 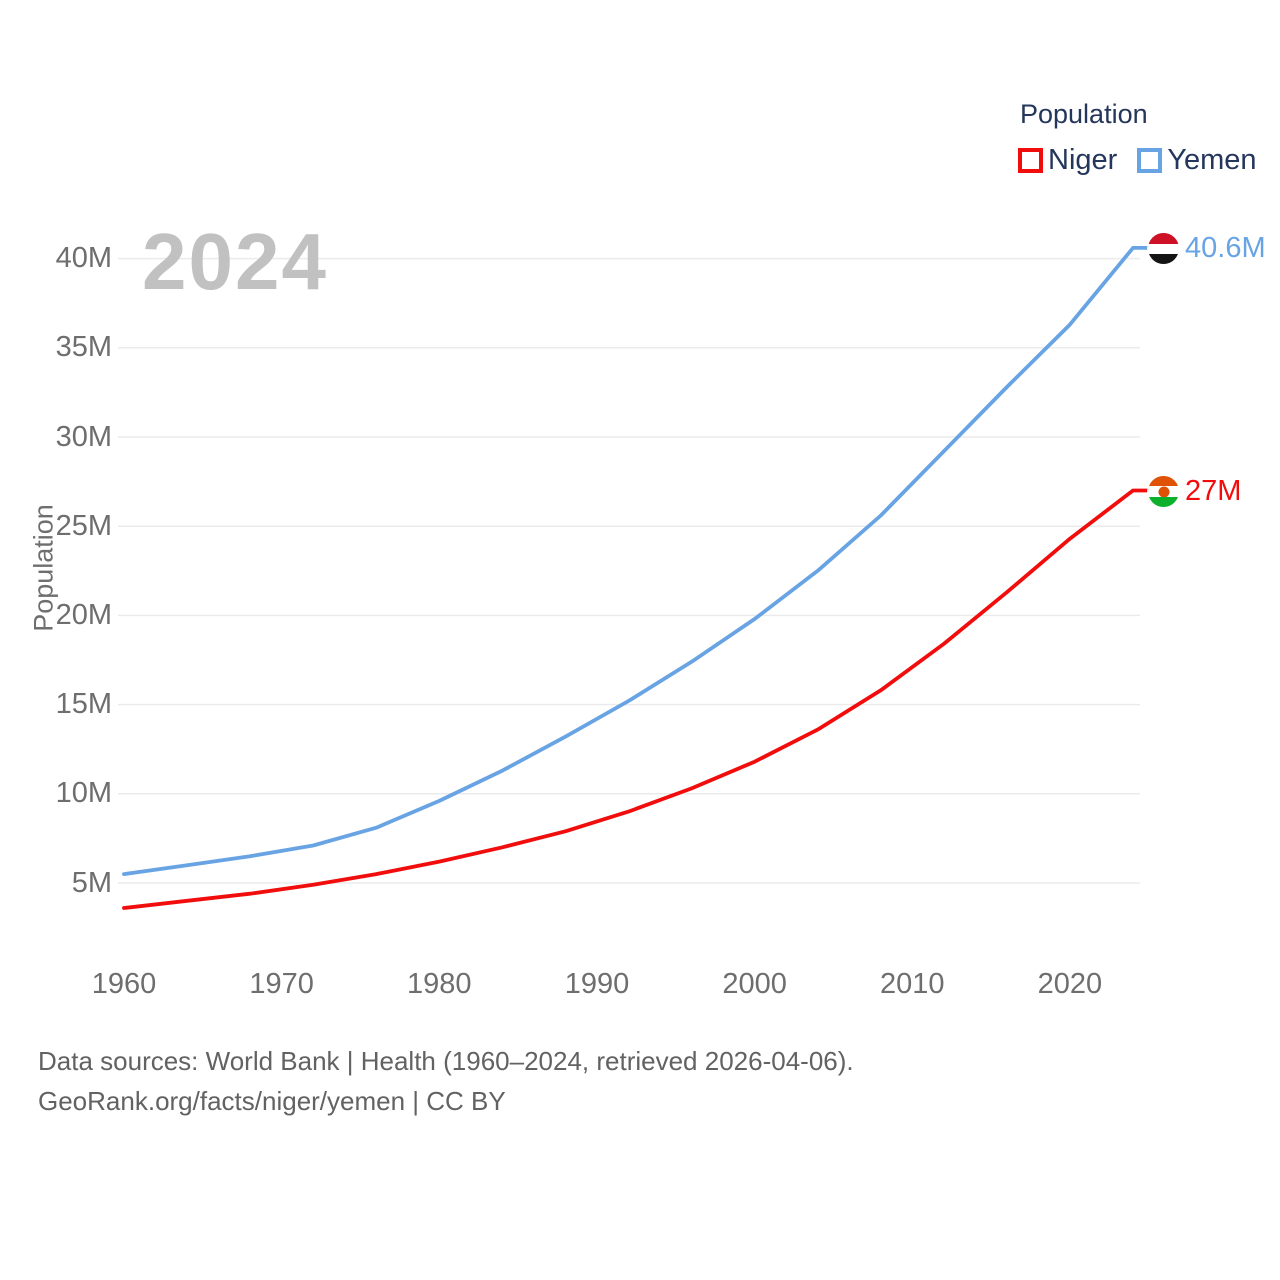 I want to click on yemen-flag-stripe-top, so click(x=1163, y=238).